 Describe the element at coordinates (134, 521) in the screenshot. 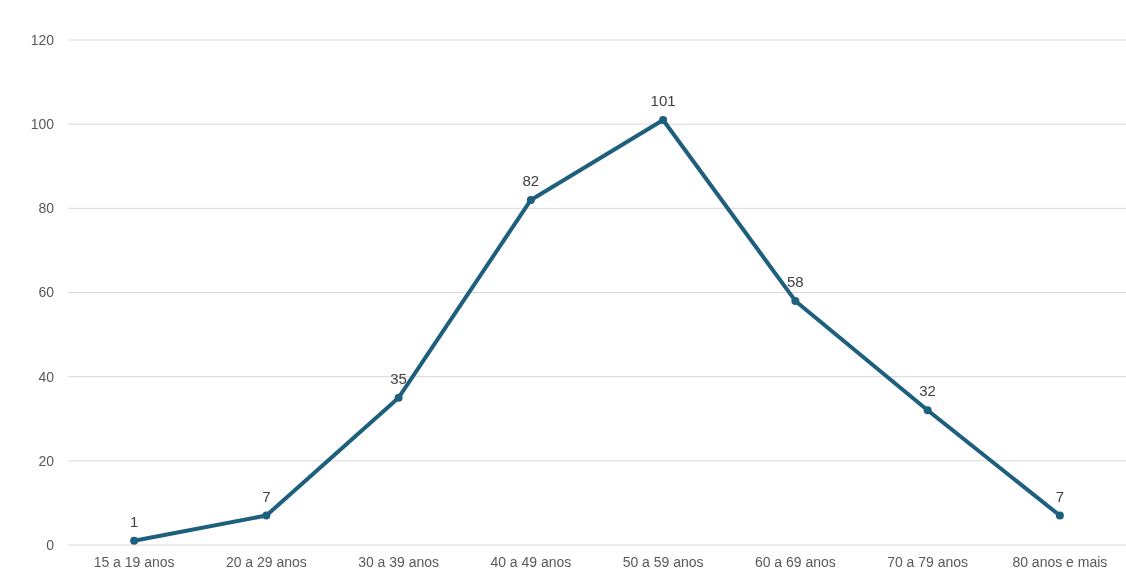

I see `data-label: 1` at that location.